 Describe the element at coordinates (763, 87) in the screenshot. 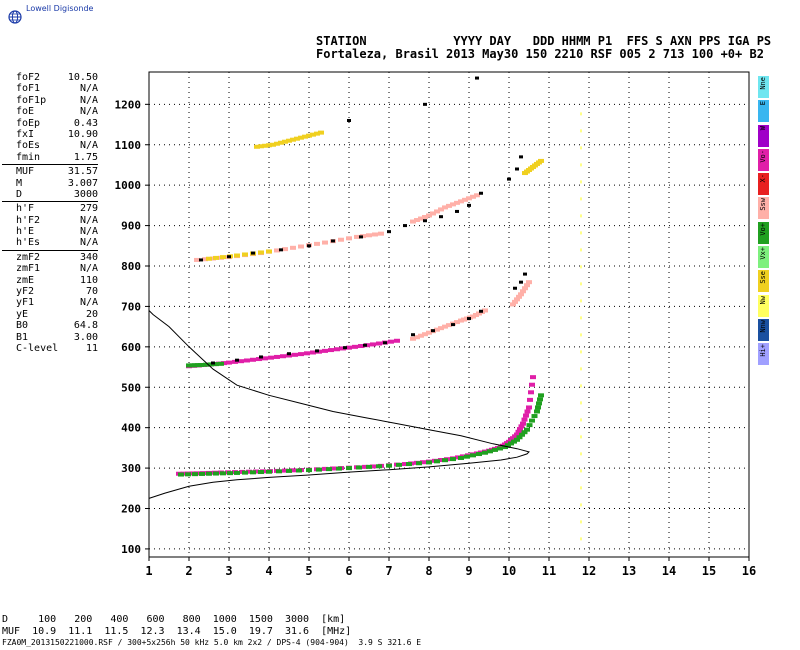

I see `legend-swatch: Nne` at that location.